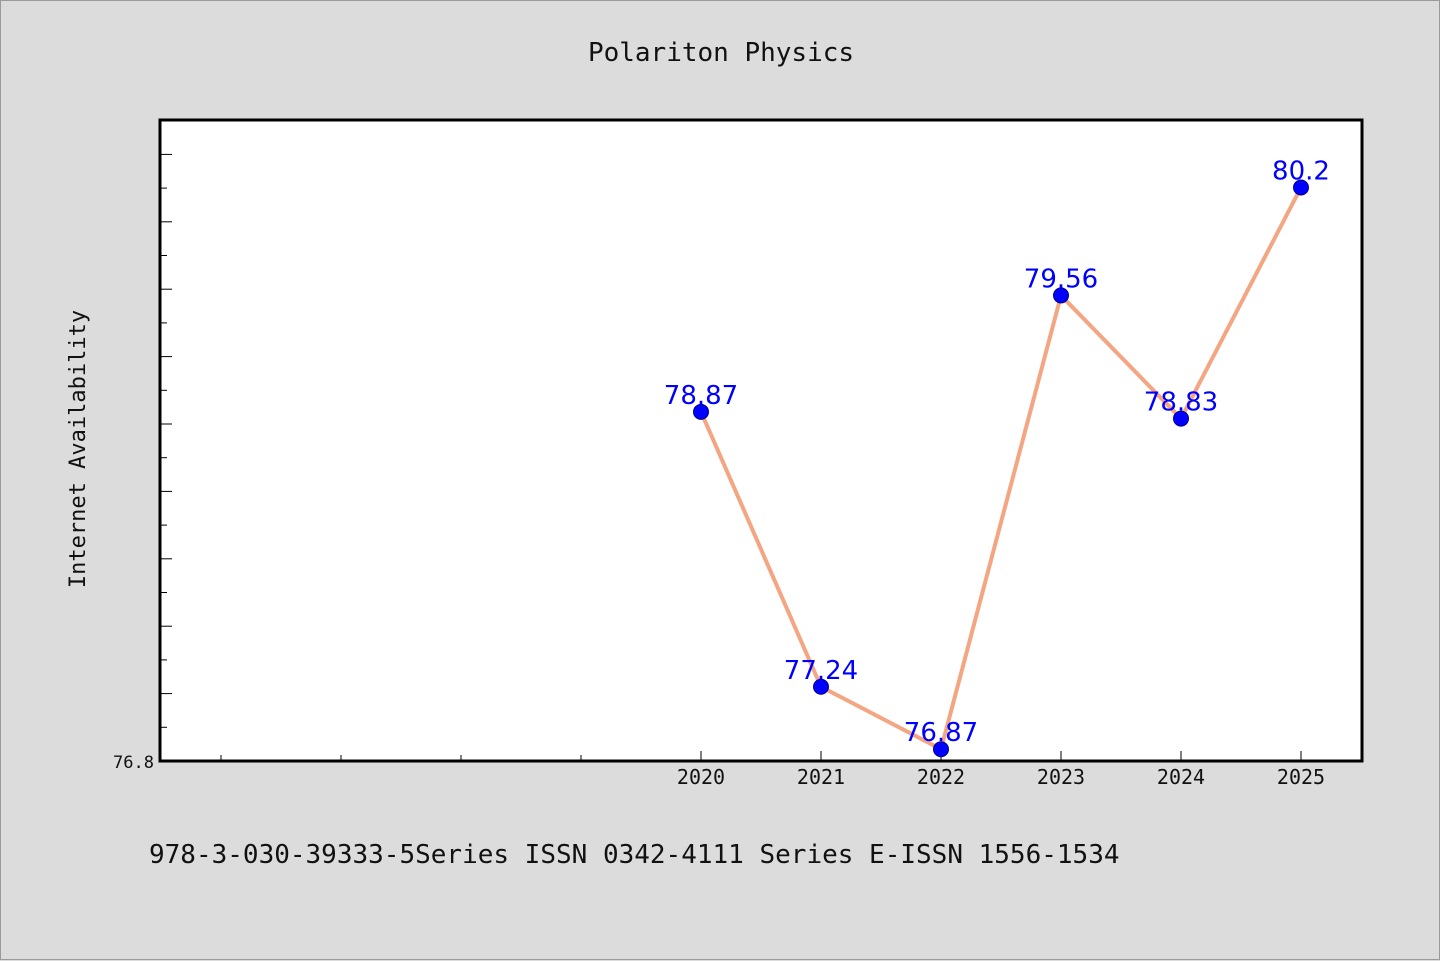 This screenshot has height=961, width=1440. I want to click on x-axis-ticks: 2020 2021 2022 2023 2024 2025, so click(1001, 770).